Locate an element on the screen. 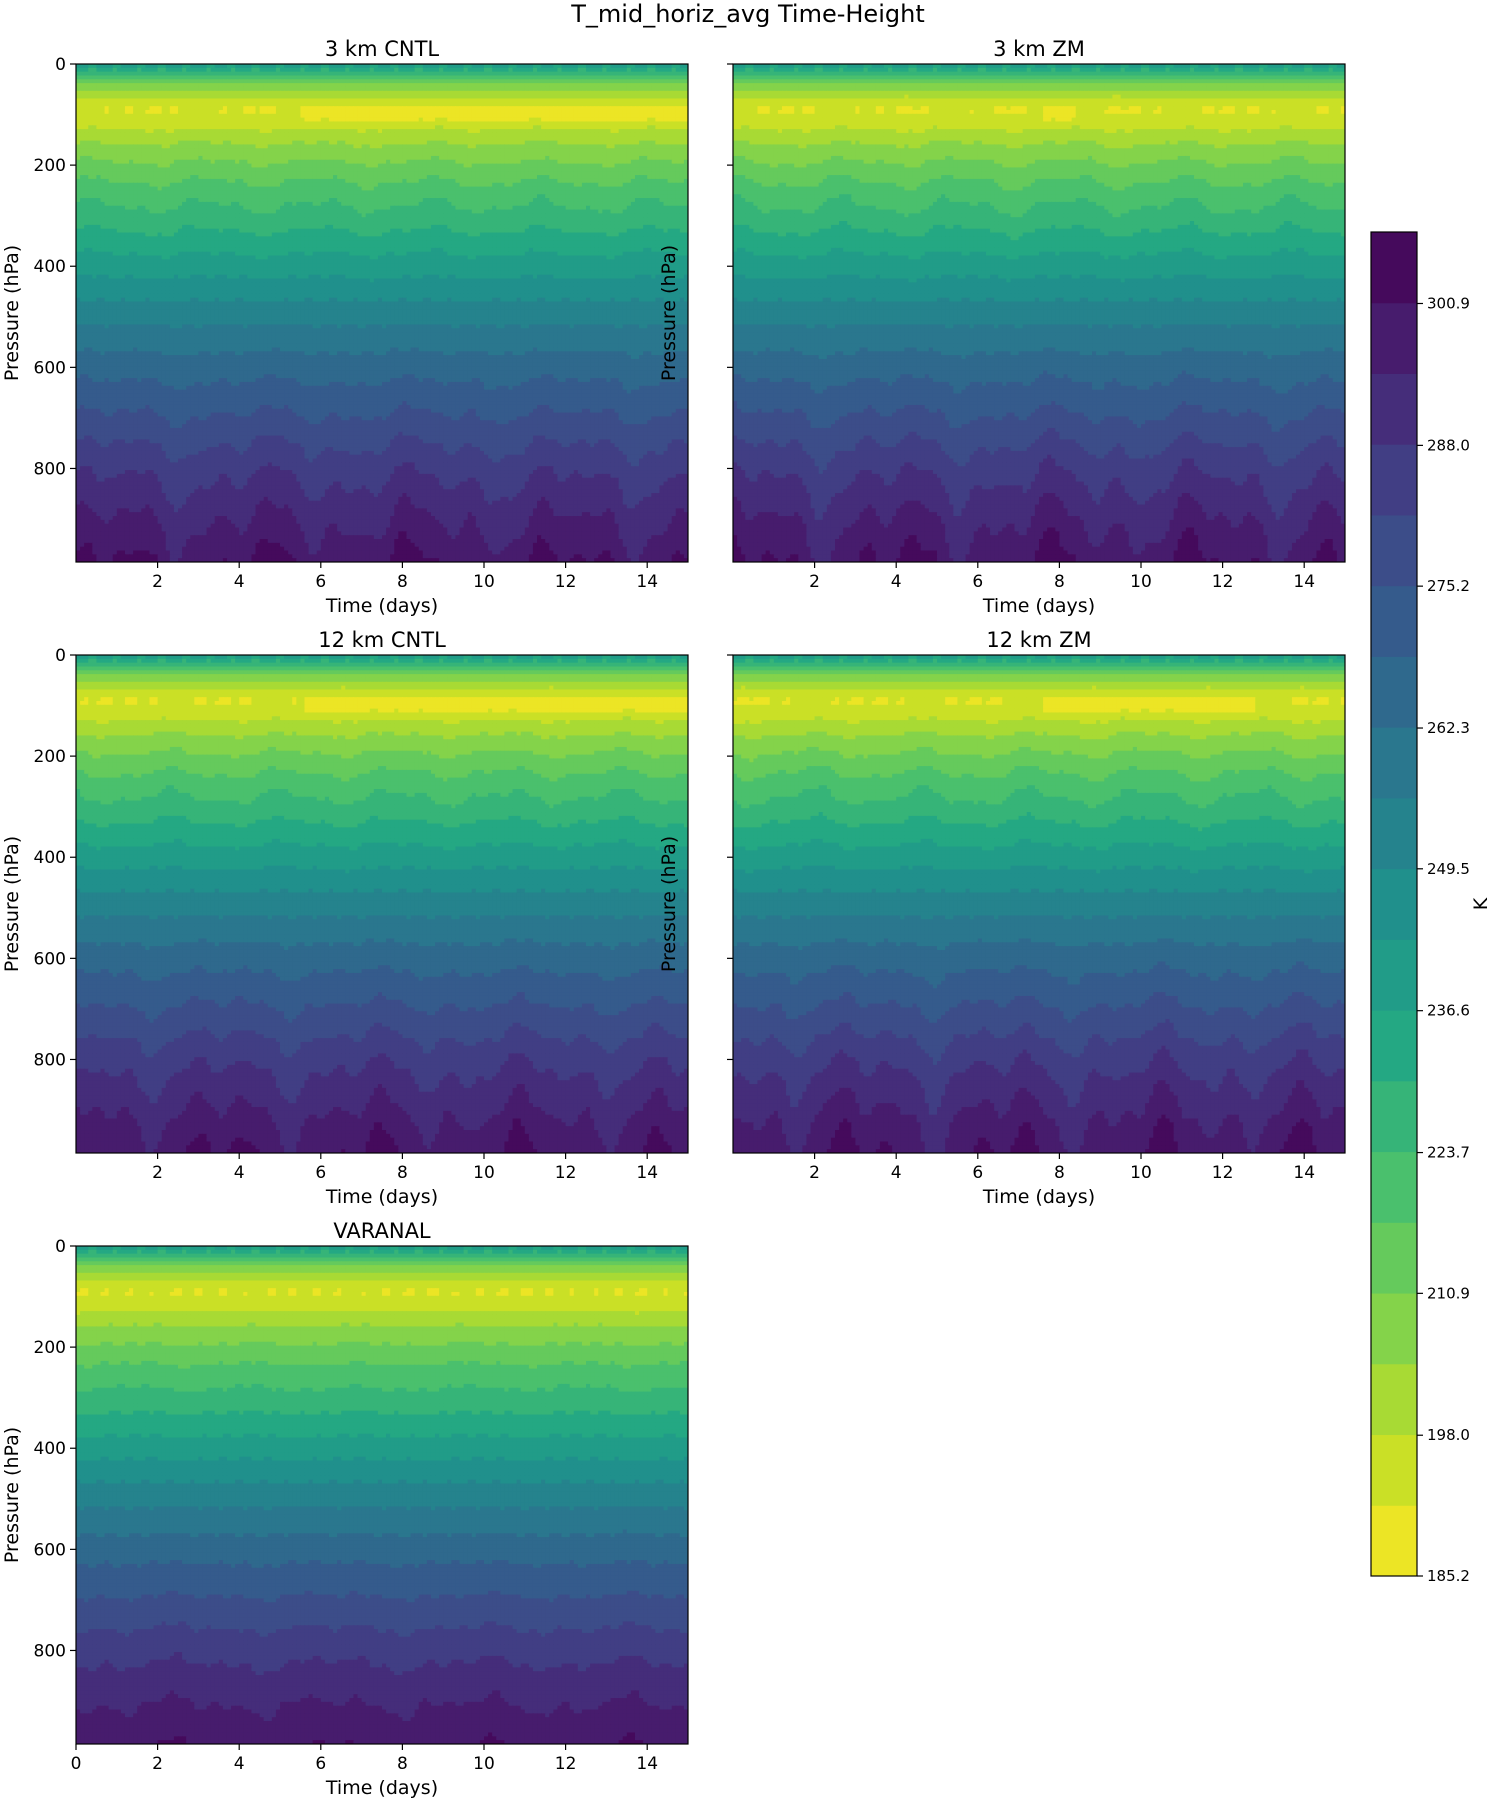  panel-title: 3 km CNTL is located at coordinates (382, 49).